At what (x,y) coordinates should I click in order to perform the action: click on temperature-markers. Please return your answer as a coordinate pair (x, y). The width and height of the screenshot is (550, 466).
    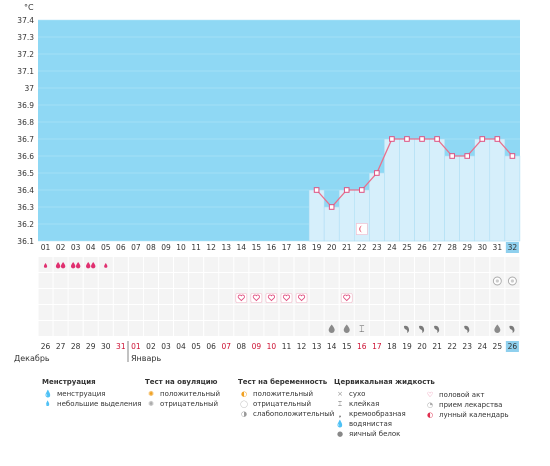
    Looking at the image, I should click on (414, 173).